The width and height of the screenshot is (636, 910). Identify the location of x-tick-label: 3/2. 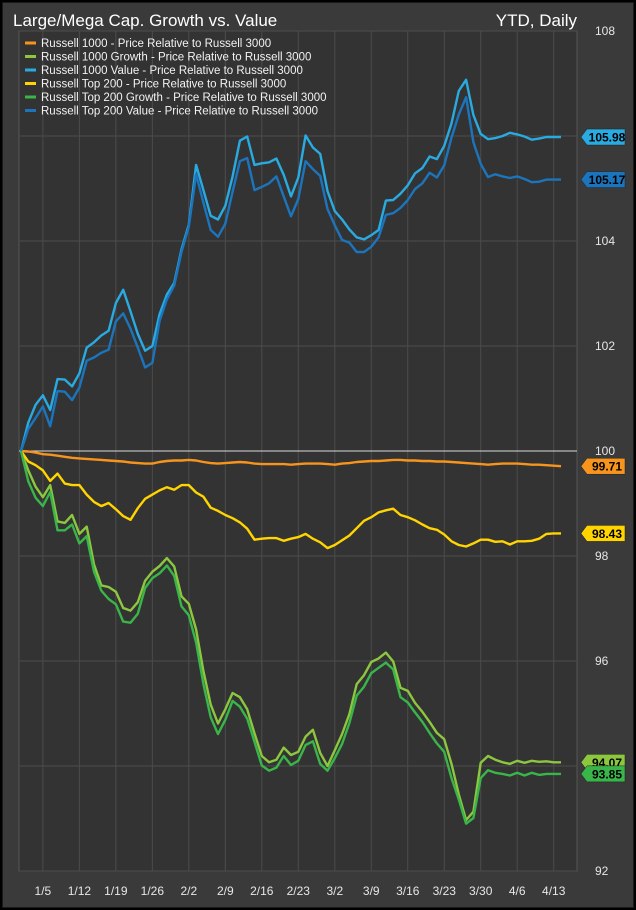
(334, 891).